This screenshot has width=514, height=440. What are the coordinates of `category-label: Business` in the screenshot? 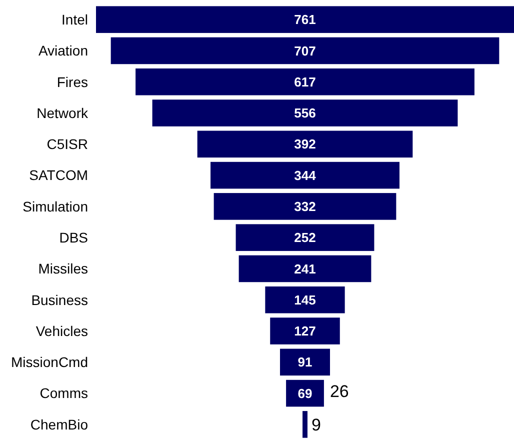 It's located at (59, 300).